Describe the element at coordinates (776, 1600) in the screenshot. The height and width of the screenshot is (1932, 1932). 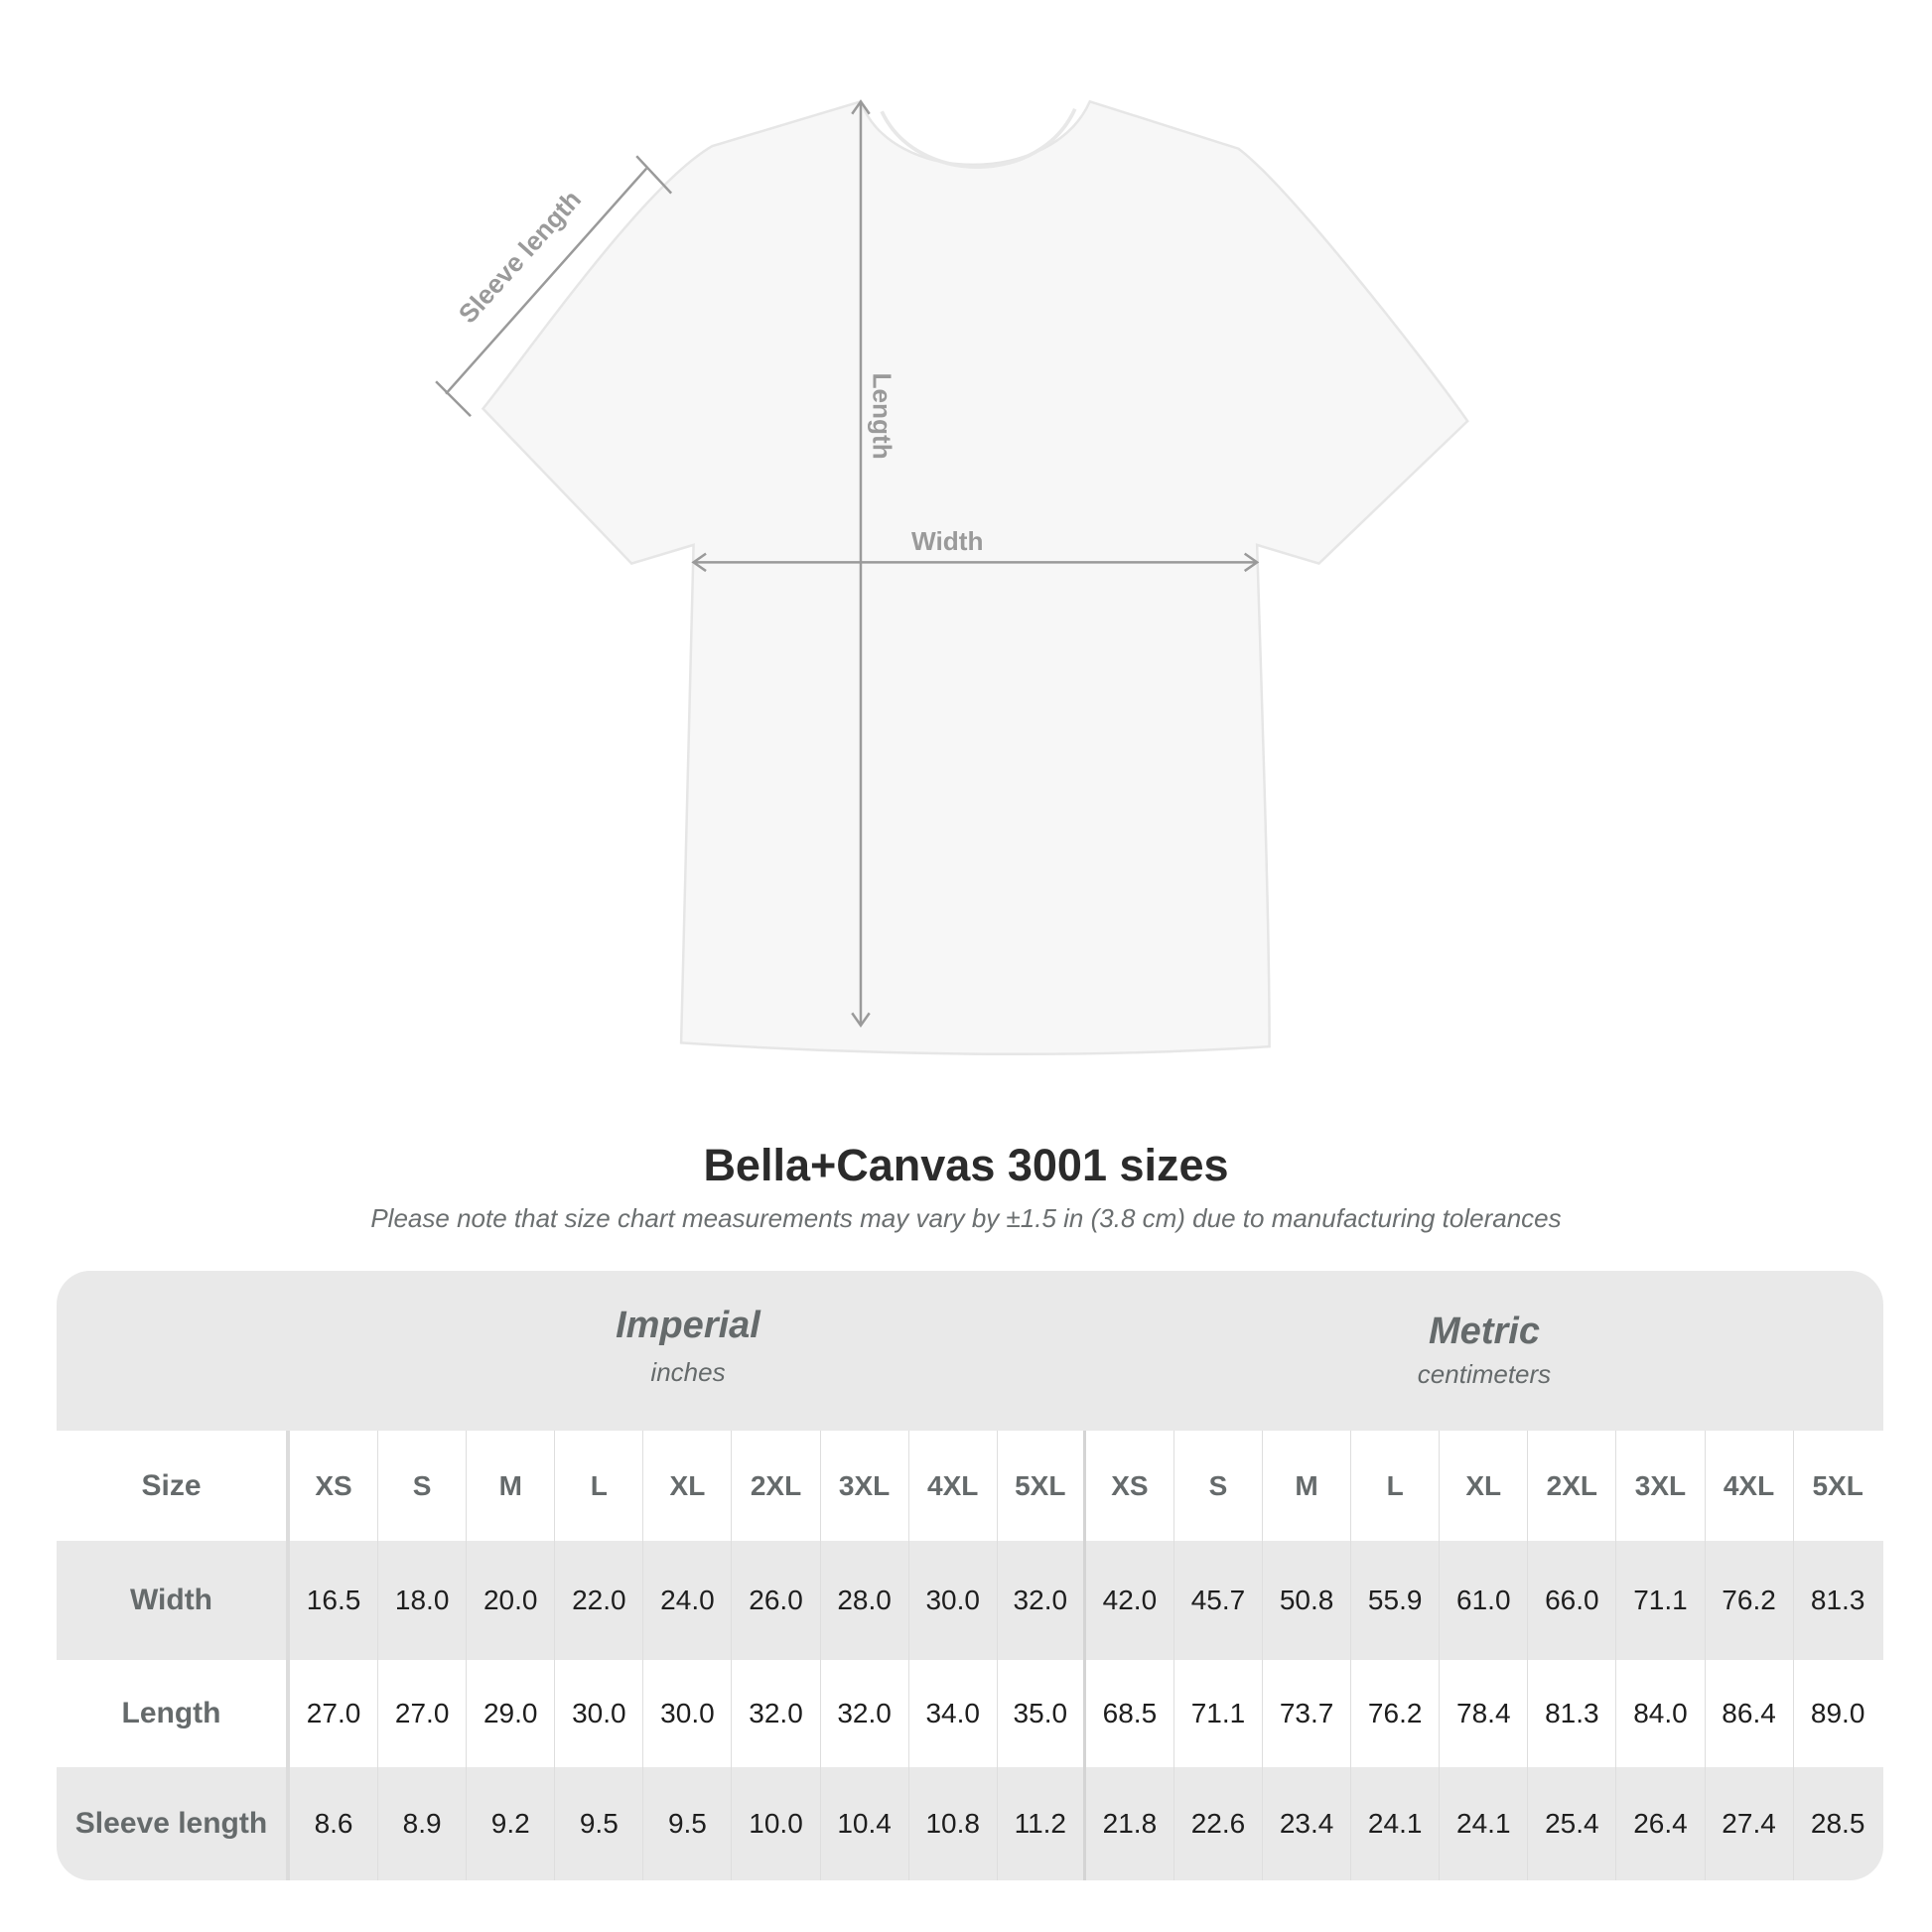
I see `imperial-value-cell: 26.0` at that location.